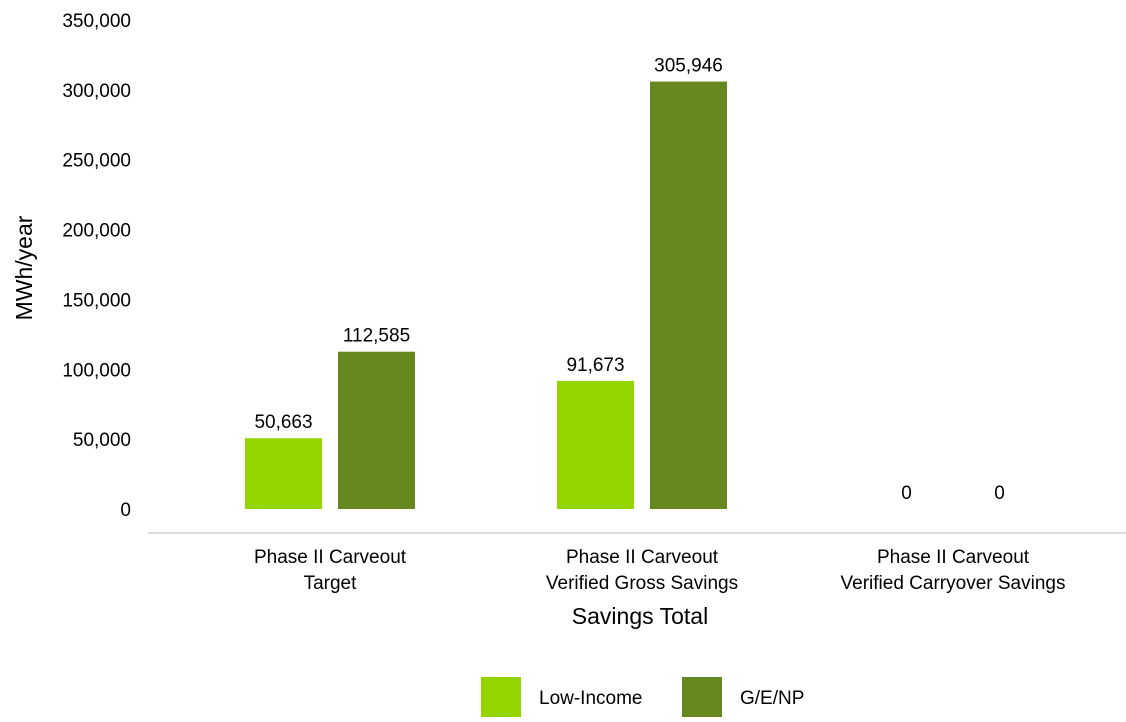 Image resolution: width=1126 pixels, height=722 pixels. What do you see at coordinates (591, 698) in the screenshot?
I see `legend-label: Low-Income` at bounding box center [591, 698].